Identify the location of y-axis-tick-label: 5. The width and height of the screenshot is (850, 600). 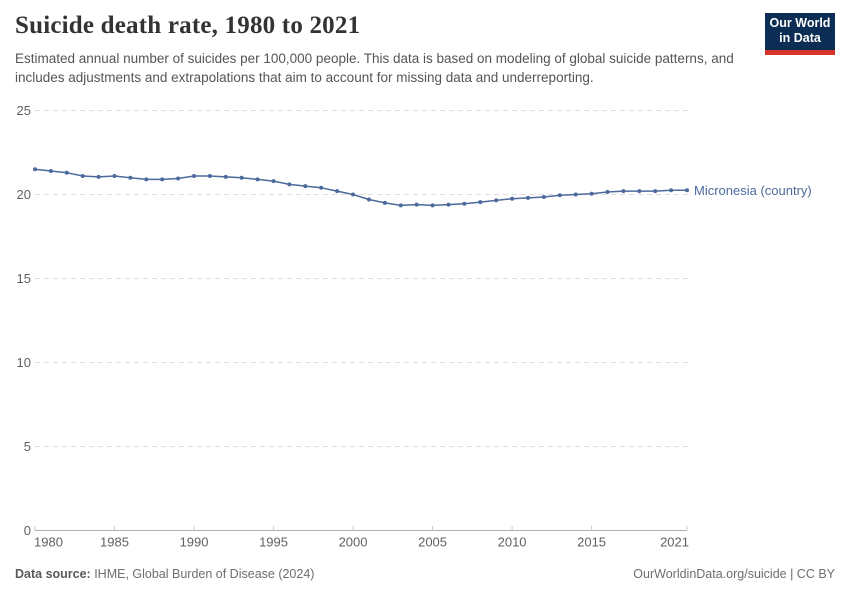
(27, 446).